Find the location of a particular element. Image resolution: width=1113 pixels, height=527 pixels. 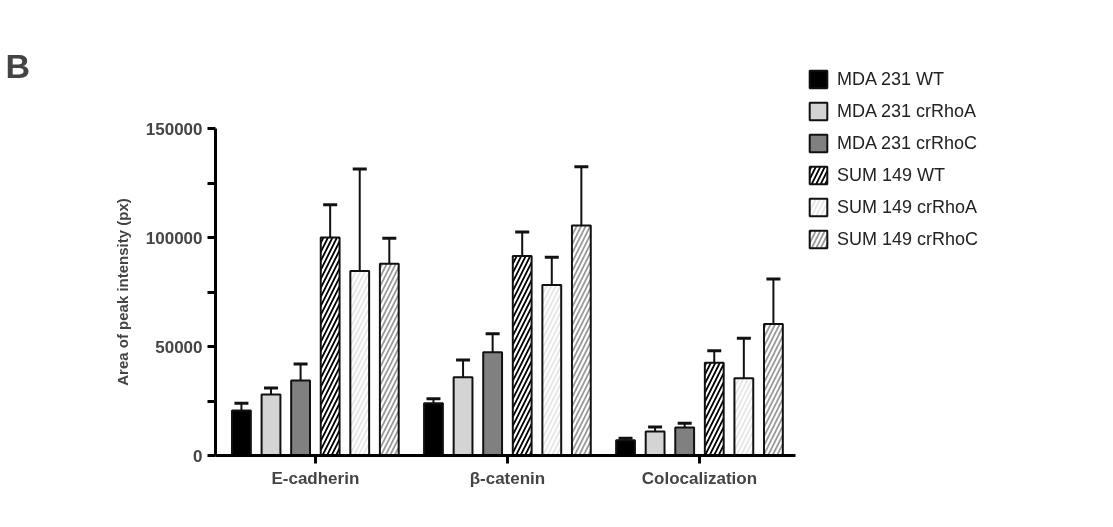

legend-label: MDA 231 WT is located at coordinates (891, 79).